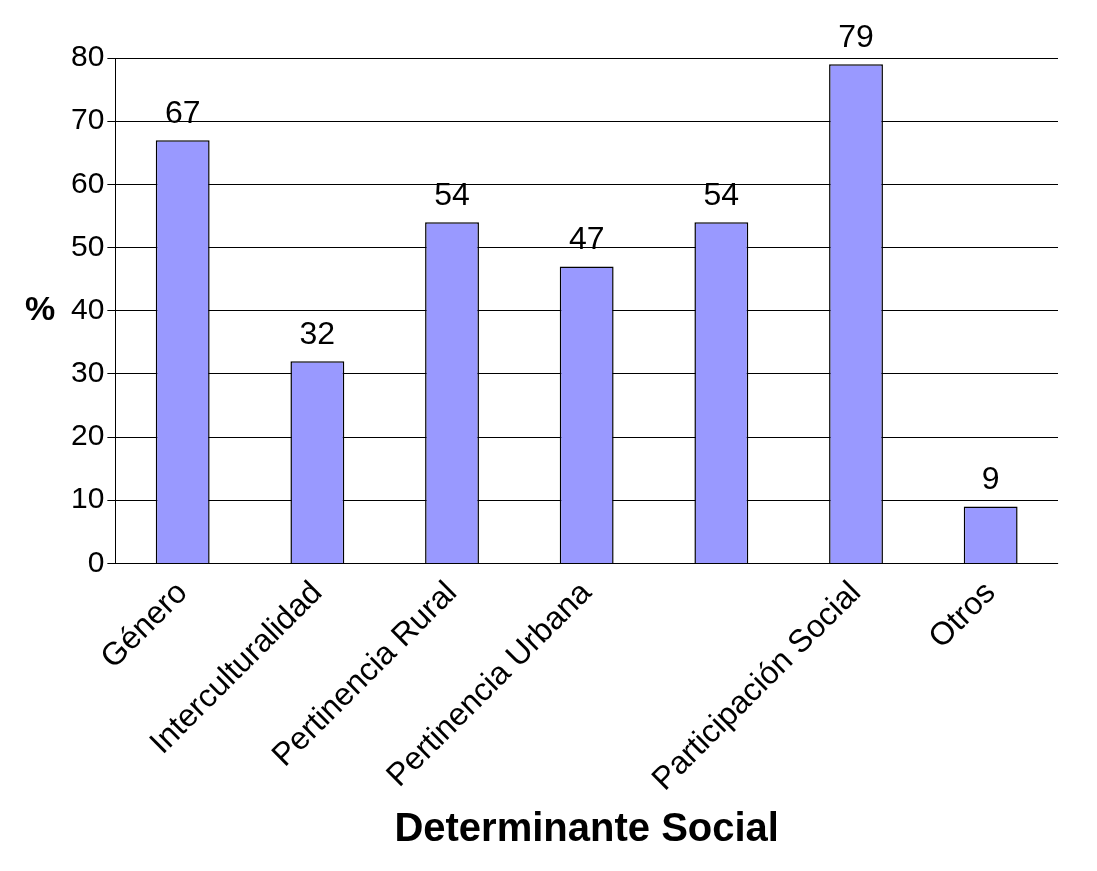 This screenshot has width=1097, height=871. Describe the element at coordinates (87, 182) in the screenshot. I see `y-tick-label: 60` at that location.